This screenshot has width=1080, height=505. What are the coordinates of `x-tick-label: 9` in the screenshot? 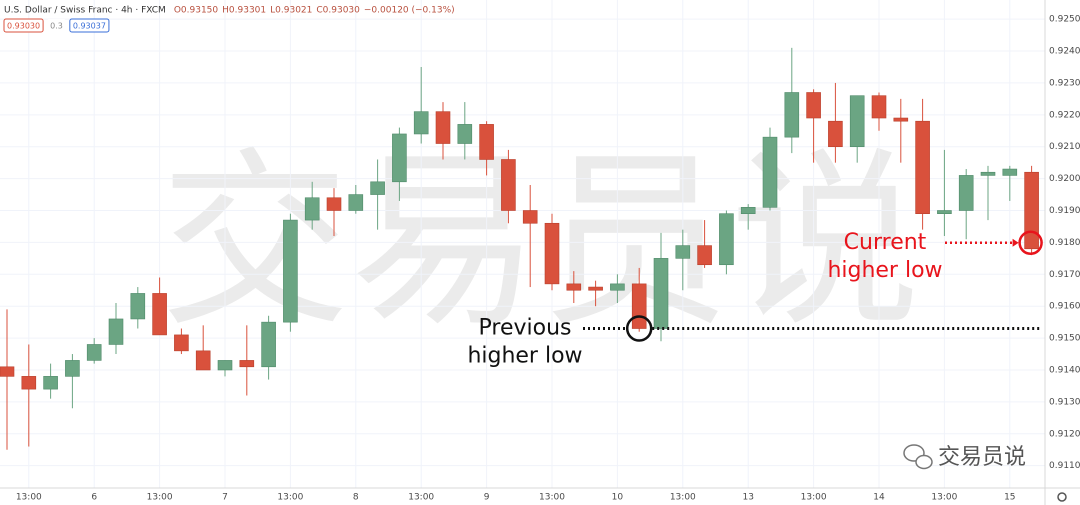 It's located at (487, 498).